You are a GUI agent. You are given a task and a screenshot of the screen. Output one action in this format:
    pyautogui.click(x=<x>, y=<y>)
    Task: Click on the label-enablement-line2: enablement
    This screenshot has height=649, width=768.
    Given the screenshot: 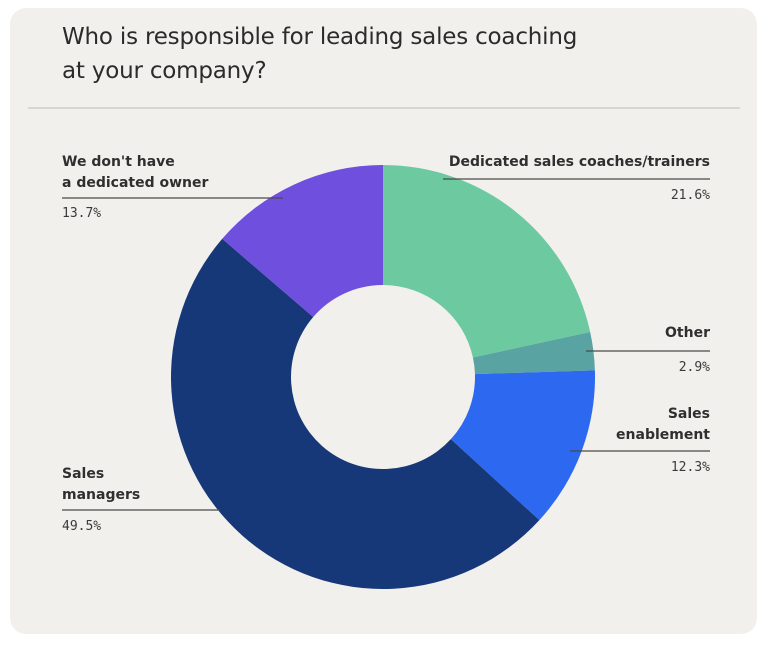 What is the action you would take?
    pyautogui.click(x=663, y=435)
    